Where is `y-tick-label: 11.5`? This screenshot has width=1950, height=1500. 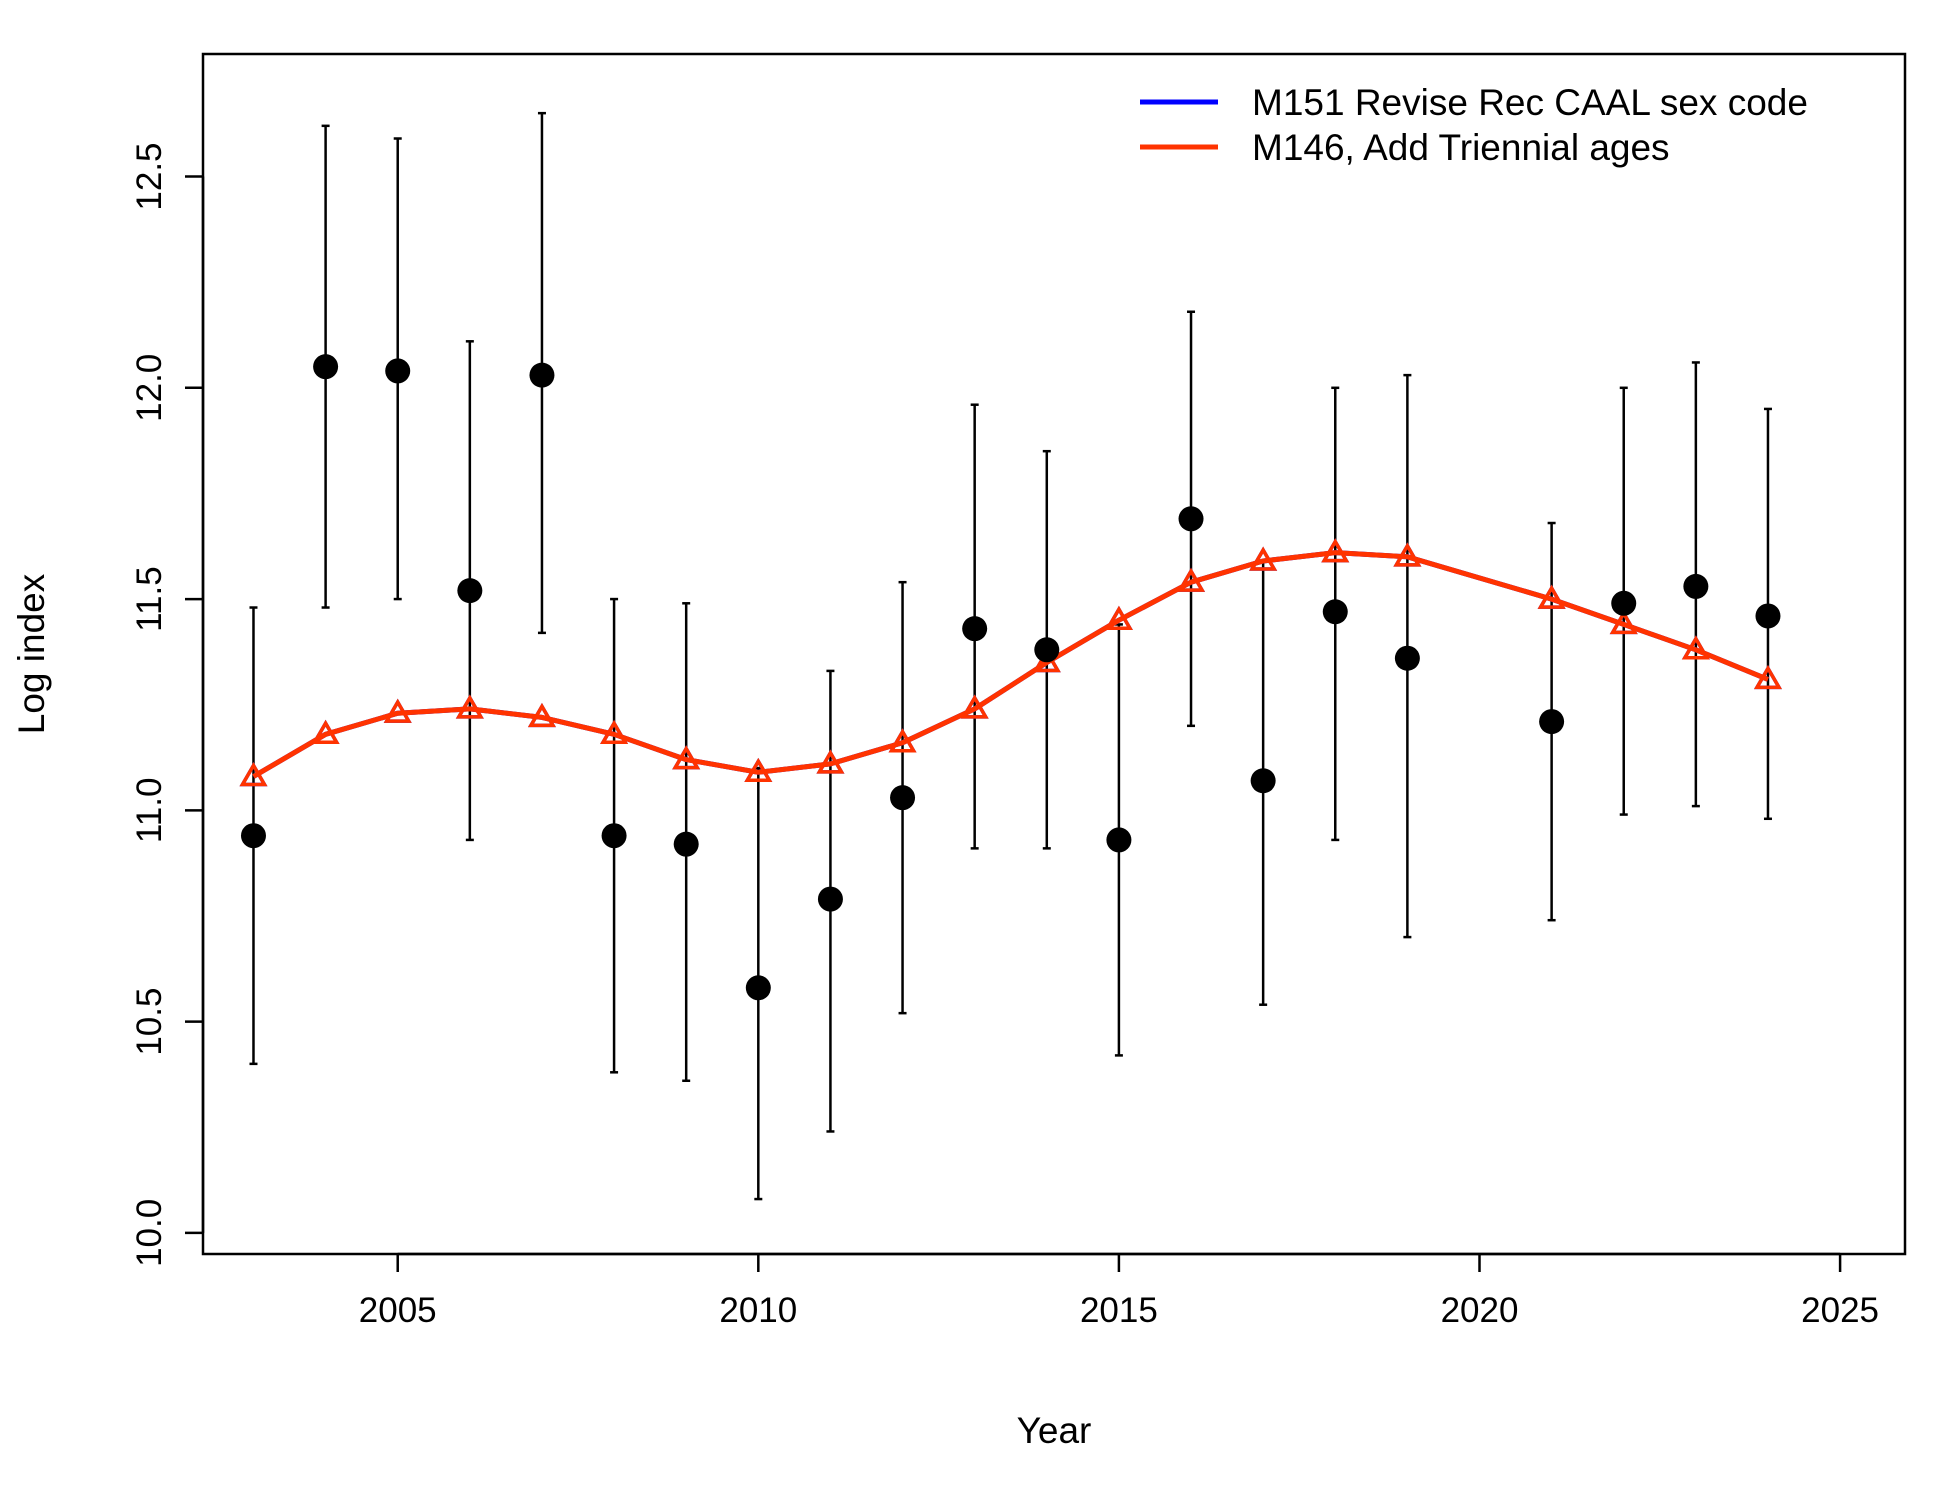
y-tick-label: 11.5 is located at coordinates (149, 599).